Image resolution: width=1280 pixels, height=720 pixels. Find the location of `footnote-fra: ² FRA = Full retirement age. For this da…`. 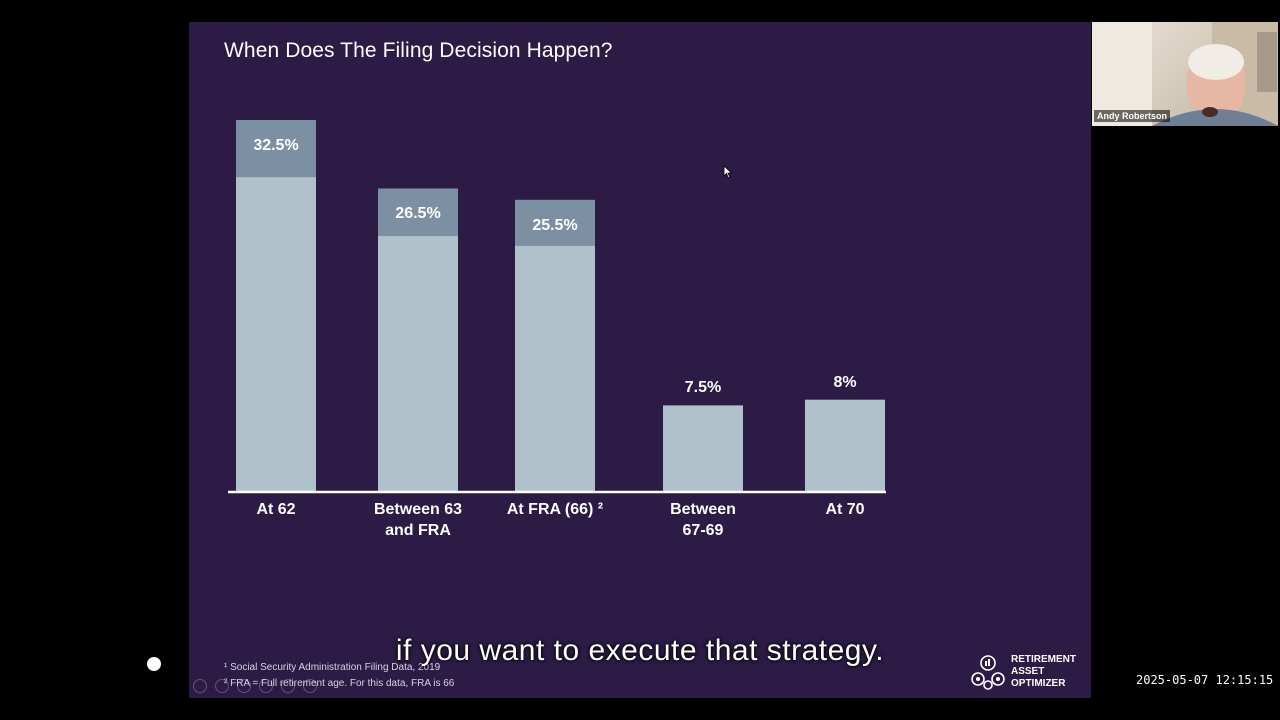

footnote-fra: ² FRA = Full retirement age. For this da… is located at coordinates (339, 683).